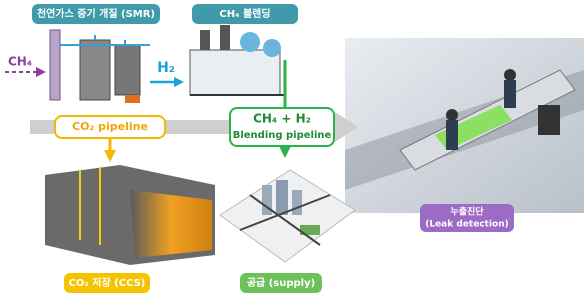 This screenshot has width=584, height=298. I want to click on leak-box, so click(467, 218).